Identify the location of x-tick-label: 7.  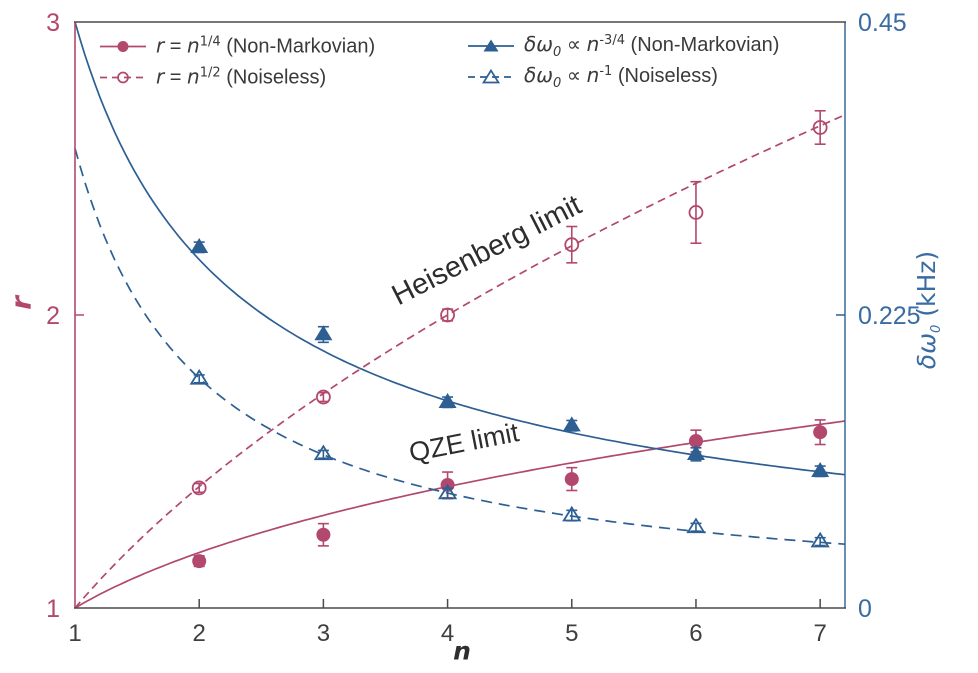
(819, 633).